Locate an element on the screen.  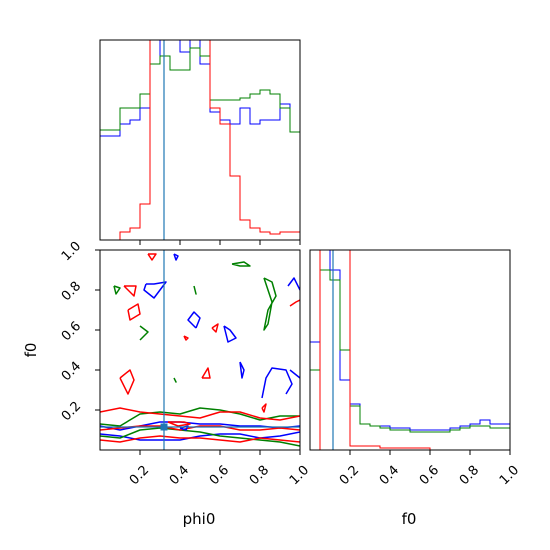
f0-x-tick-label: 0.2 is located at coordinates (349, 475).